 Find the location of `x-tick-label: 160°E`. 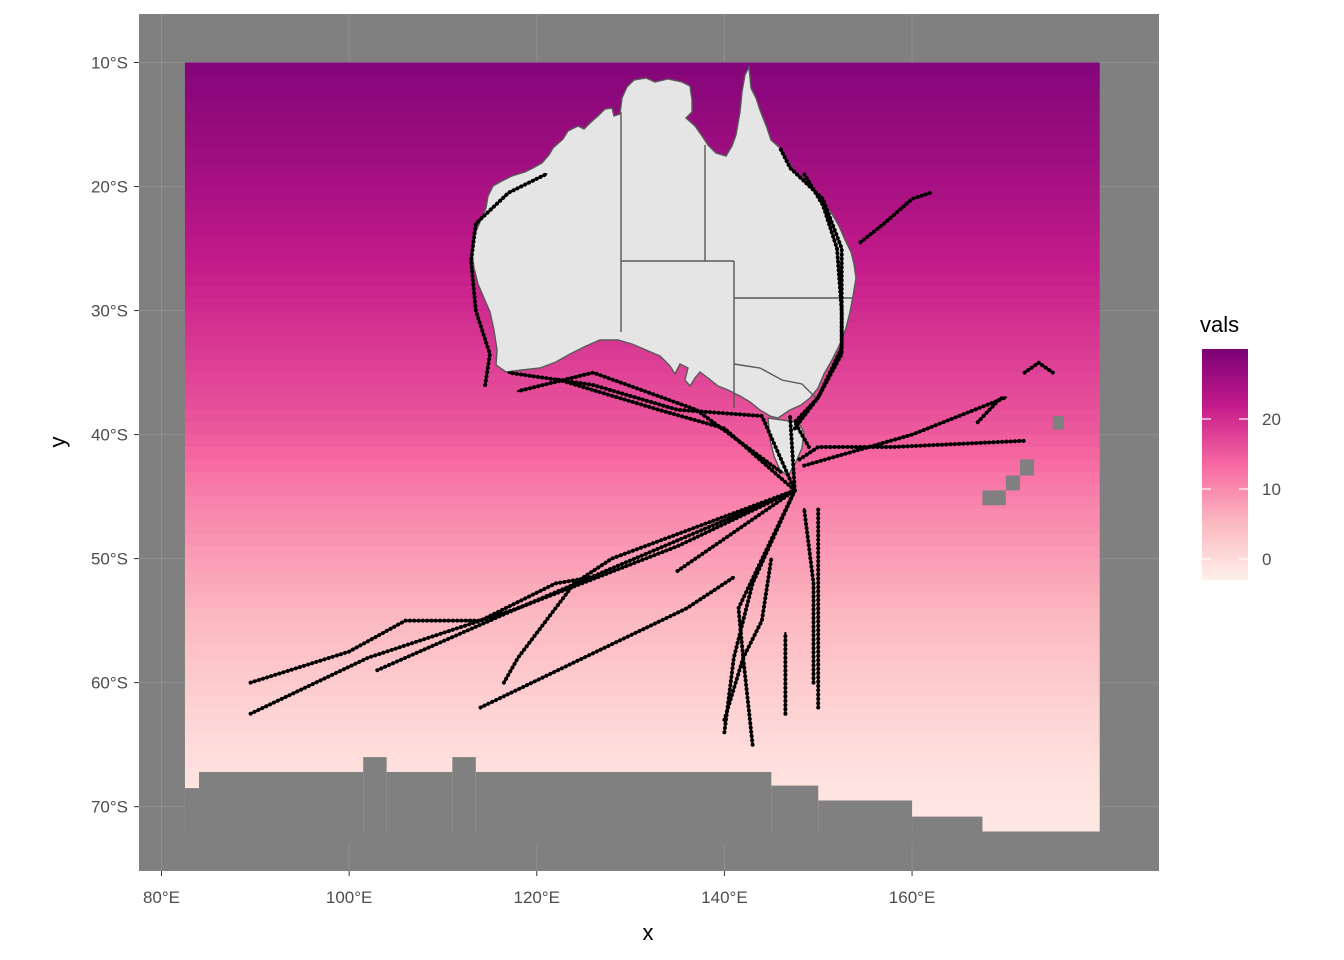

x-tick-label: 160°E is located at coordinates (912, 897).